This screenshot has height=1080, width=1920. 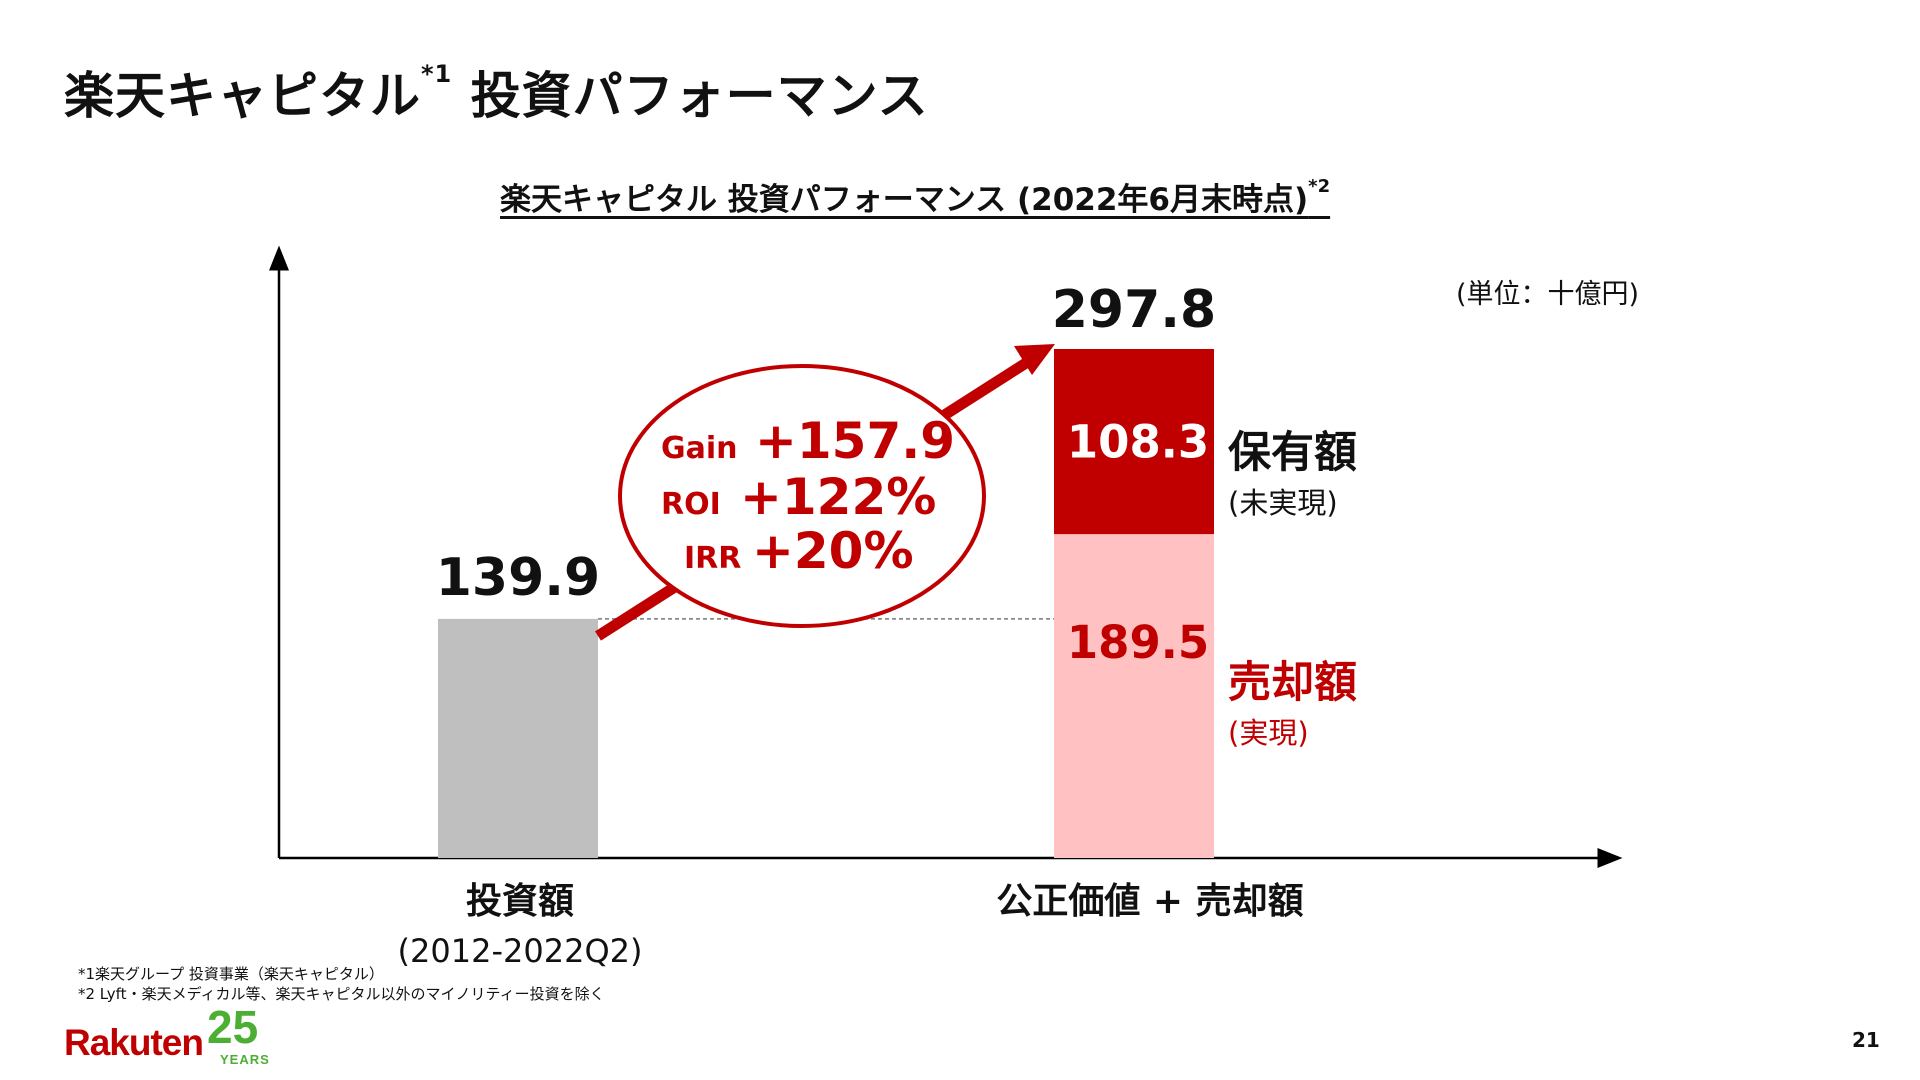 I want to click on unit-label: (単位：十億円), so click(x=1548, y=294).